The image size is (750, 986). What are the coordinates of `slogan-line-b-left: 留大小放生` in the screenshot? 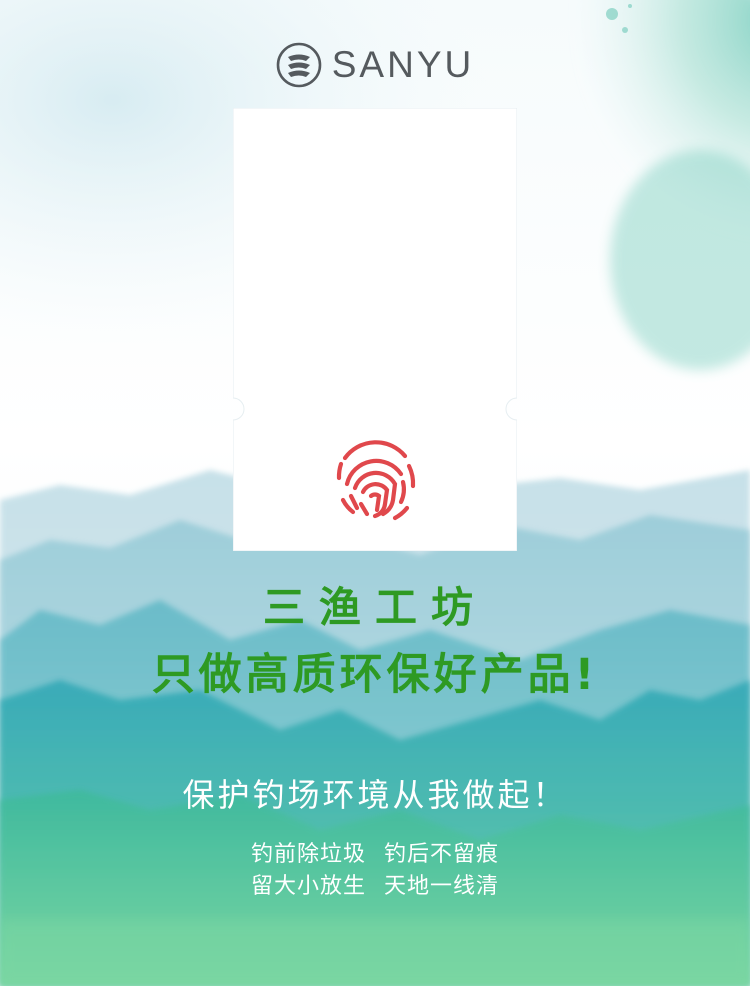 It's located at (308, 886).